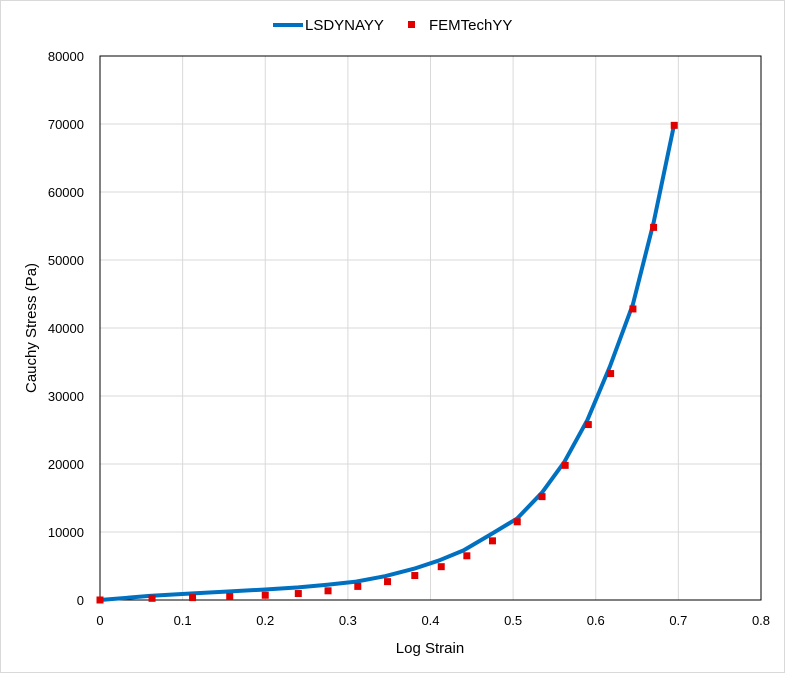 This screenshot has width=785, height=677. I want to click on y-tick-label: 10000, so click(66, 532).